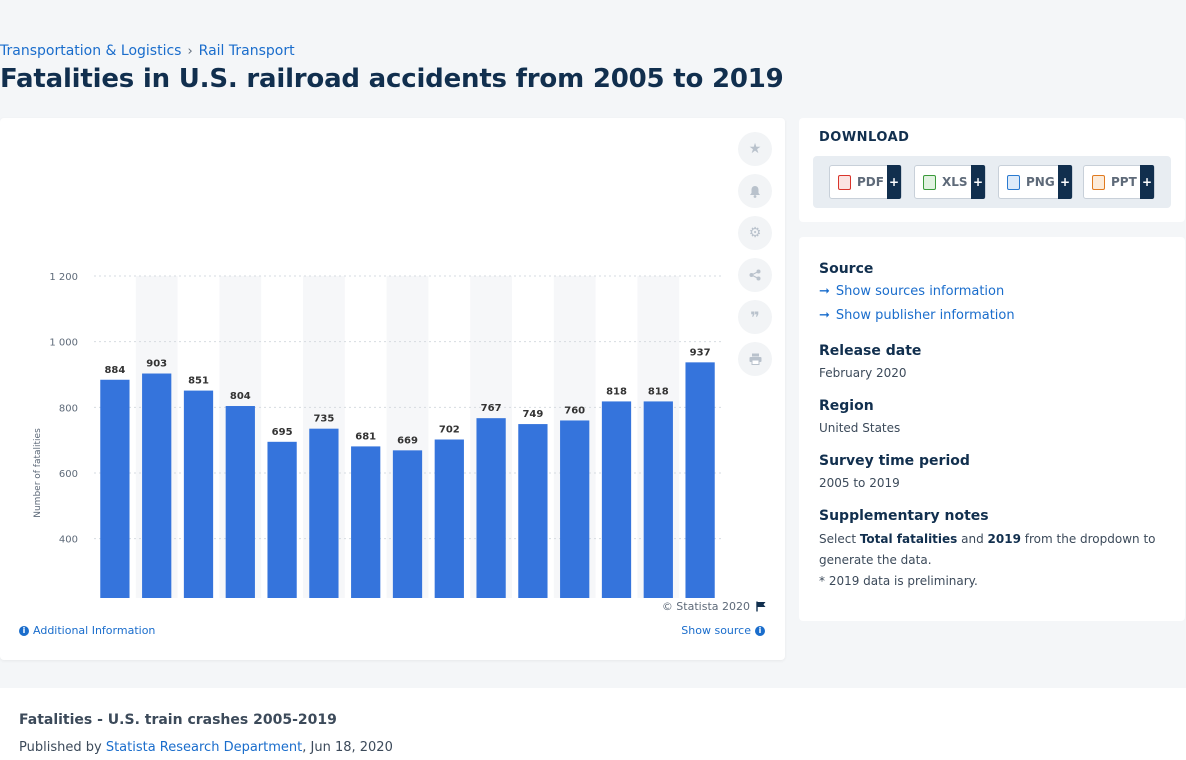  Describe the element at coordinates (323, 419) in the screenshot. I see `data-label: 735` at that location.